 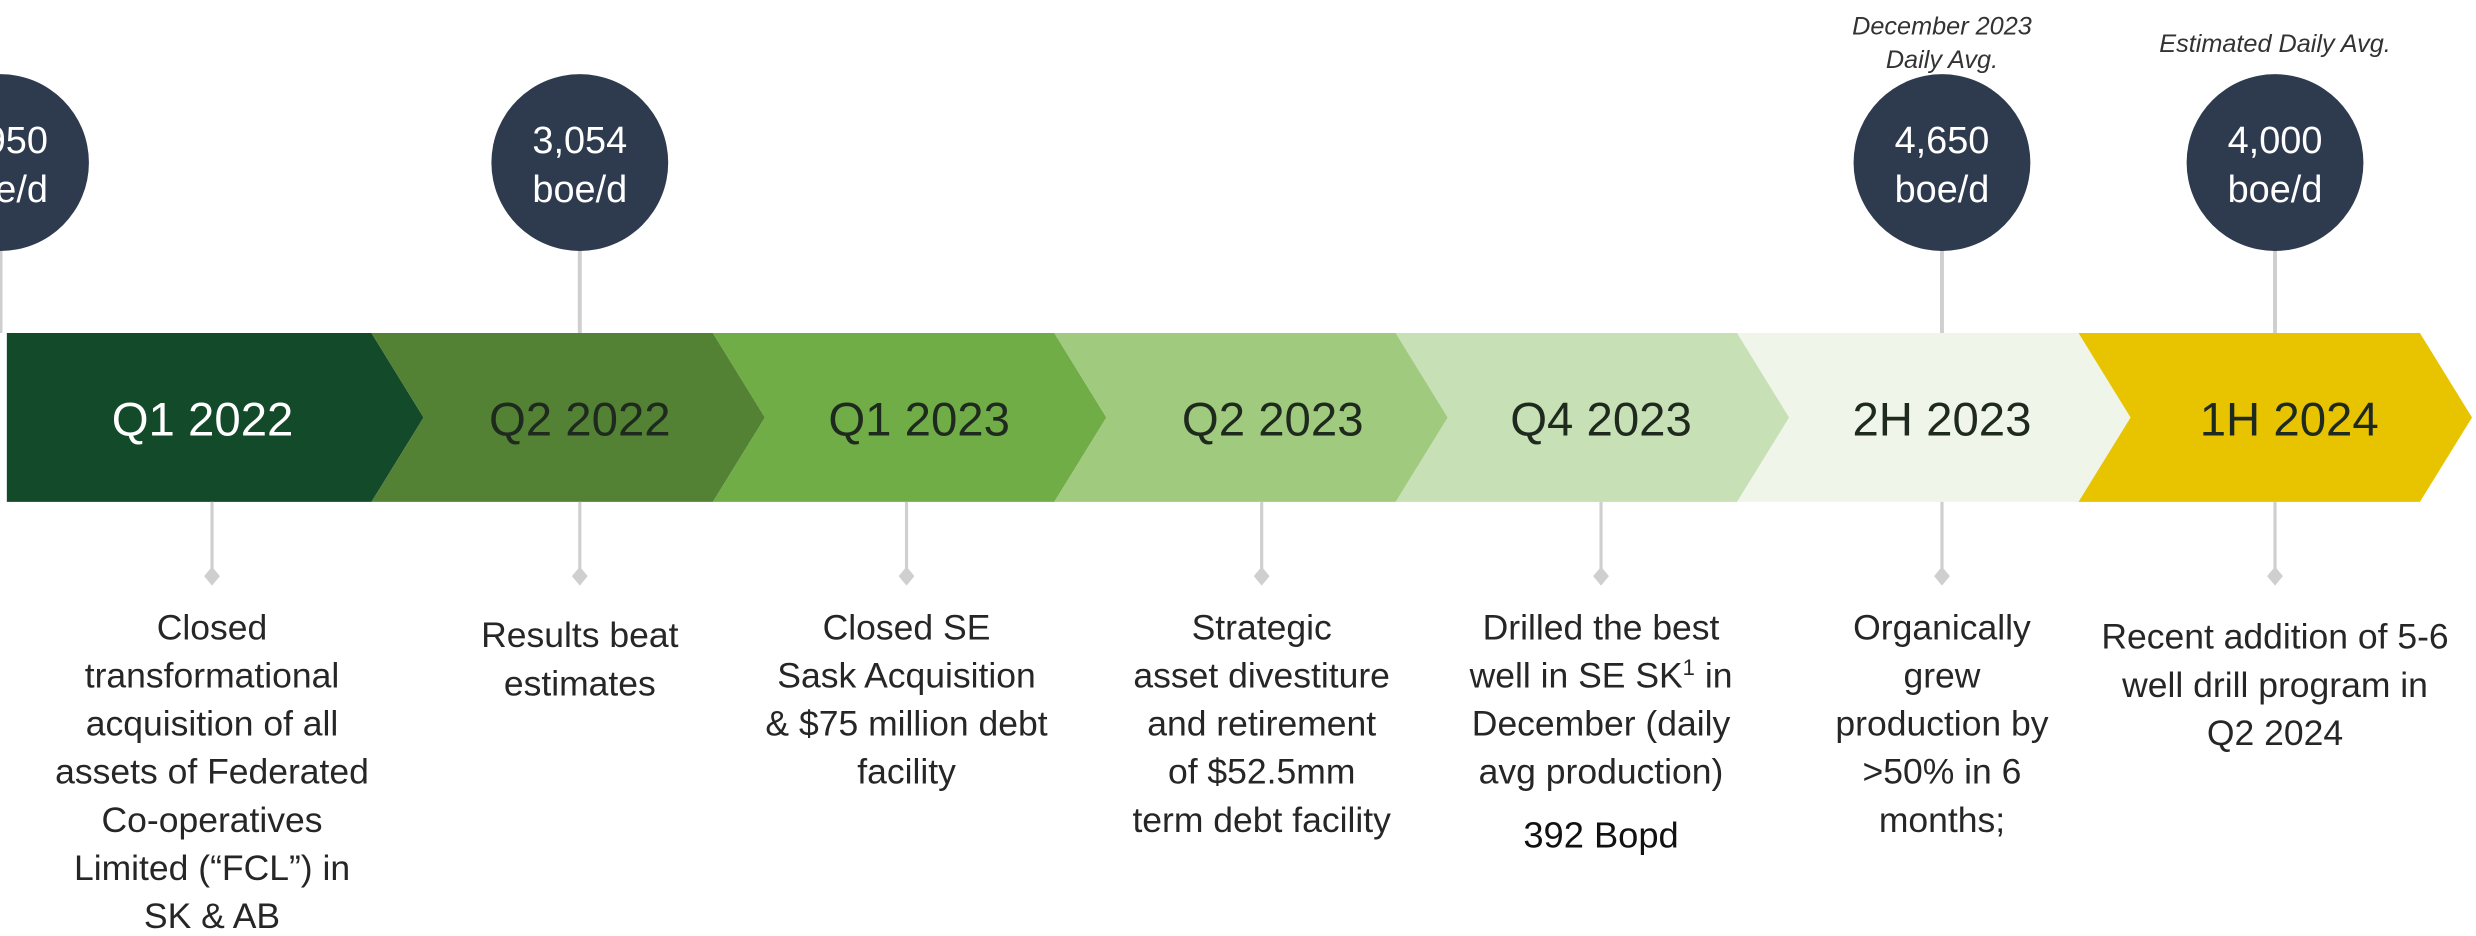 I want to click on description-line: Organically, so click(x=1942, y=627).